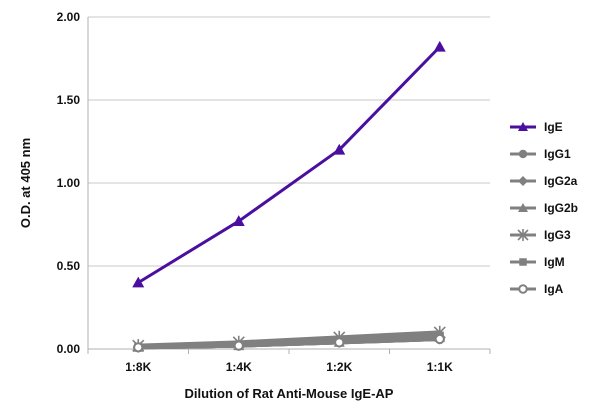  I want to click on legend-label: IgG3, so click(557, 235).